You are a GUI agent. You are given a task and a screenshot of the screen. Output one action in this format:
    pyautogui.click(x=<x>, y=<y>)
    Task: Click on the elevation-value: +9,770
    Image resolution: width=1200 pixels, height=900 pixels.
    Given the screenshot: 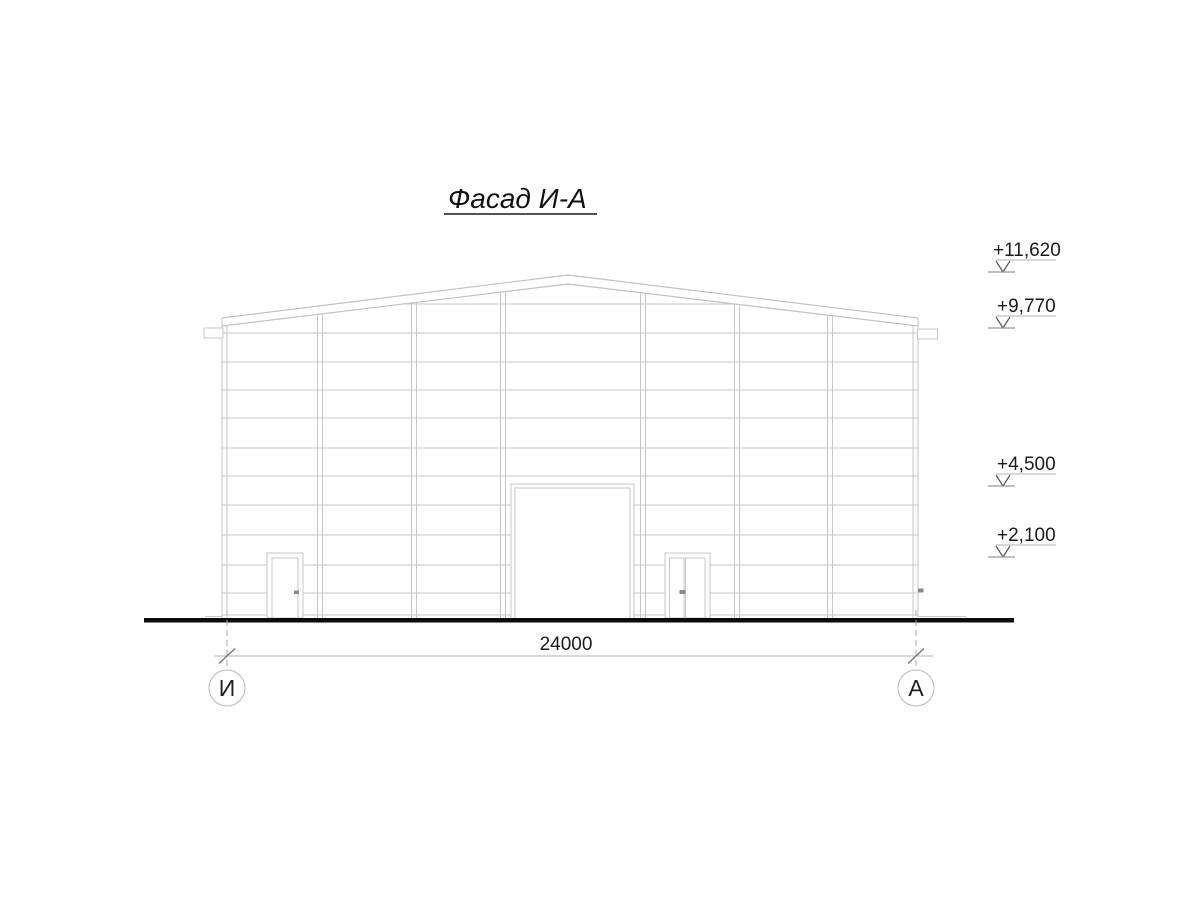 What is the action you would take?
    pyautogui.click(x=1026, y=306)
    